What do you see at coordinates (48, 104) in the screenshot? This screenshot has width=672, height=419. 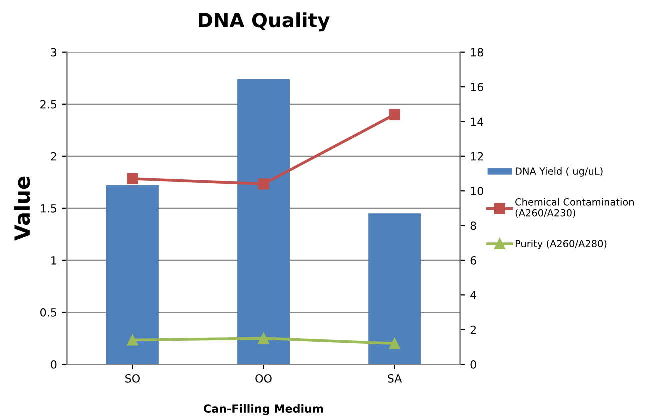 I see `y-tick-label: 2.5` at bounding box center [48, 104].